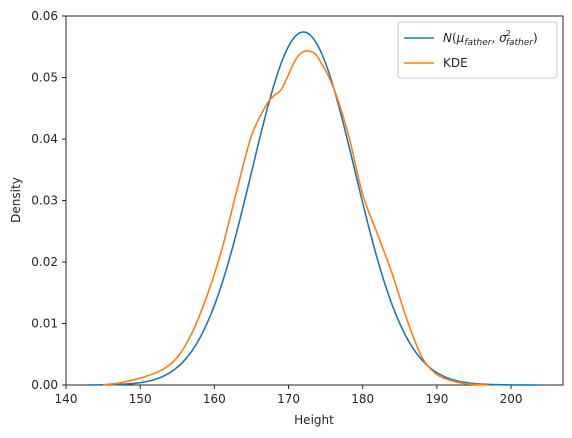 This screenshot has width=572, height=438. Describe the element at coordinates (44, 262) in the screenshot. I see `y-tick-label: 0.02` at that location.